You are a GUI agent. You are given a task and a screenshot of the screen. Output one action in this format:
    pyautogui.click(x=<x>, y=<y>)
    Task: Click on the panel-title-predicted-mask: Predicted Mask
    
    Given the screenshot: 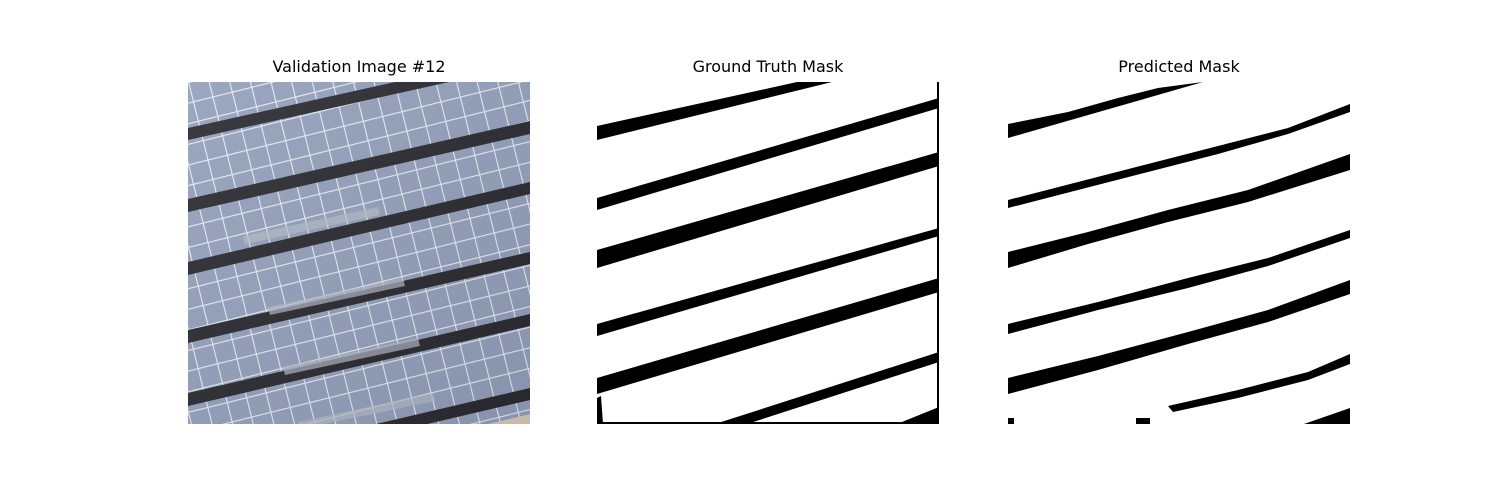 What is the action you would take?
    pyautogui.click(x=1179, y=66)
    